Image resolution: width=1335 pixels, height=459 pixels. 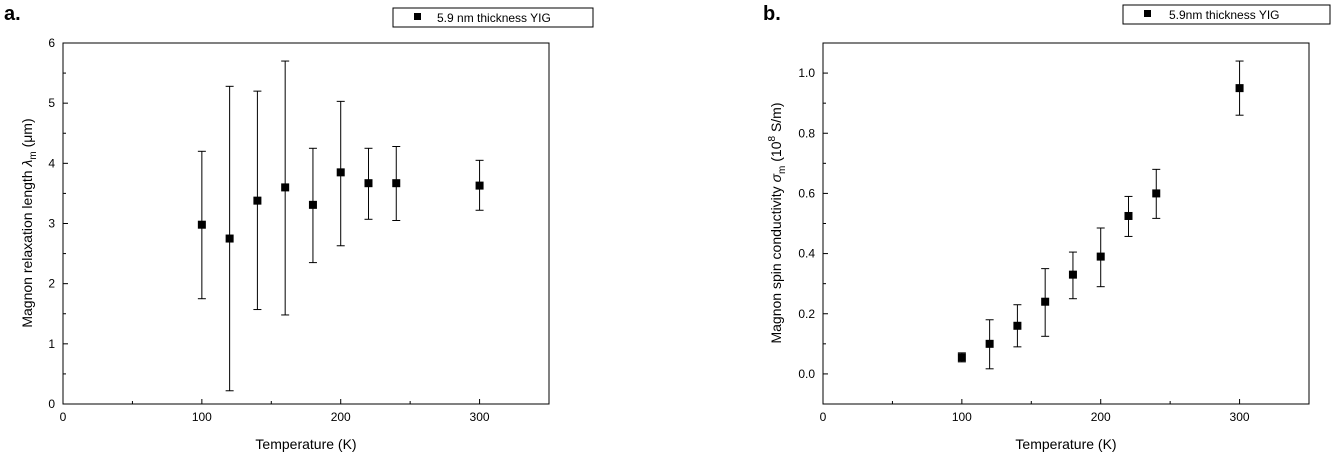 I want to click on y-axis-title-b: Magnon spin conductivity σm (108 S/m), so click(x=777, y=222).